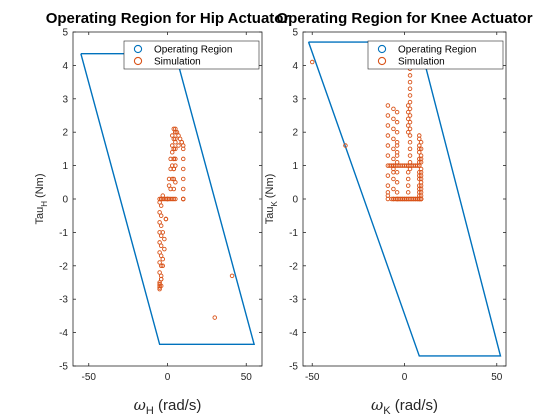 The image size is (560, 420). What do you see at coordinates (44, 204) in the screenshot?
I see `y-label-sub: H` at bounding box center [44, 204].